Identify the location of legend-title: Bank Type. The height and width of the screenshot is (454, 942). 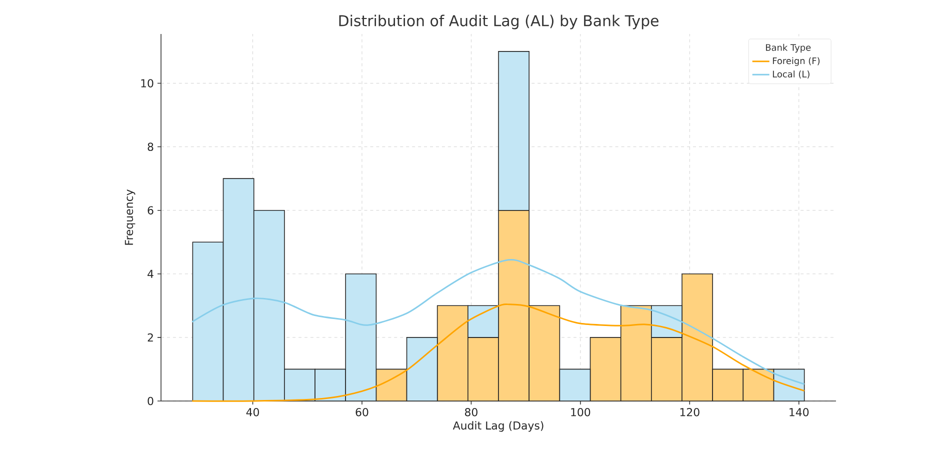
(788, 48).